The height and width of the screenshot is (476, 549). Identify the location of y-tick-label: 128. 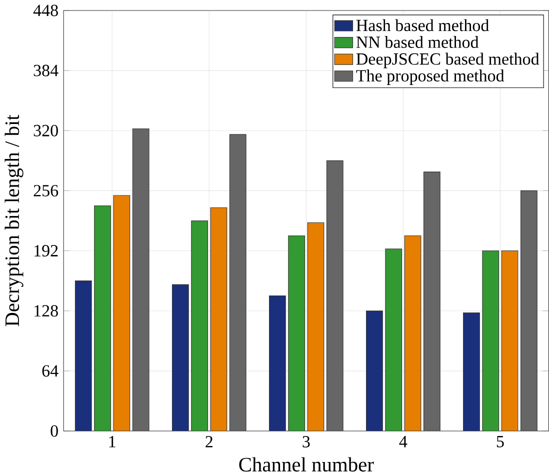
(46, 310).